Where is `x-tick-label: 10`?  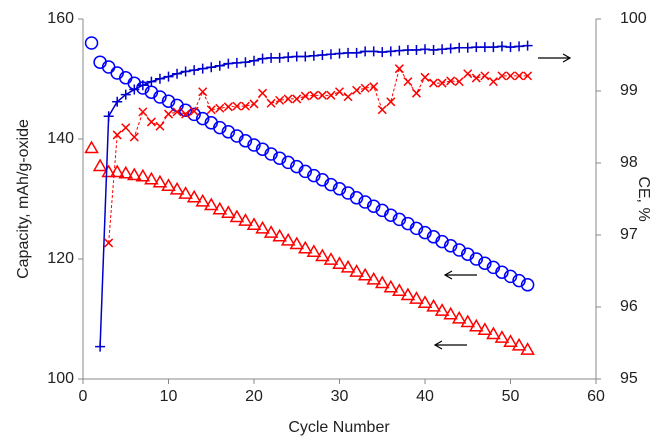 x-tick-label: 10 is located at coordinates (169, 396).